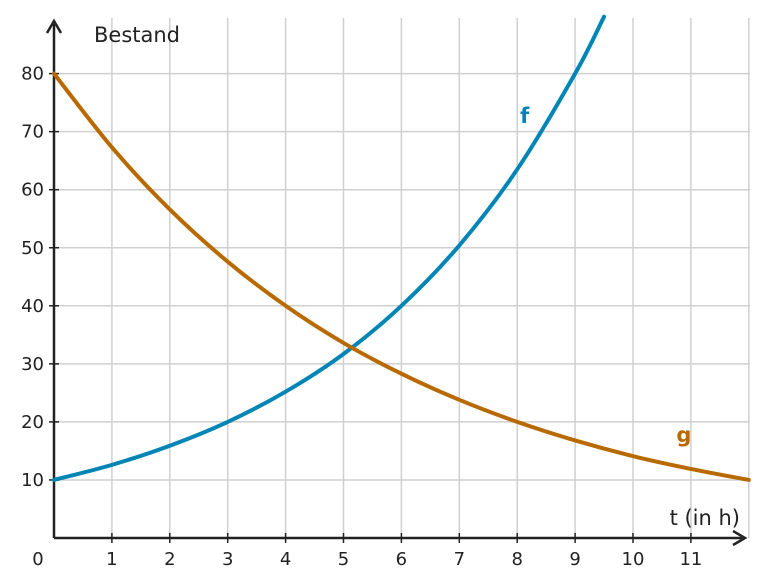 The image size is (767, 587). Describe the element at coordinates (705, 518) in the screenshot. I see `x-axis-title: t (in h)` at that location.